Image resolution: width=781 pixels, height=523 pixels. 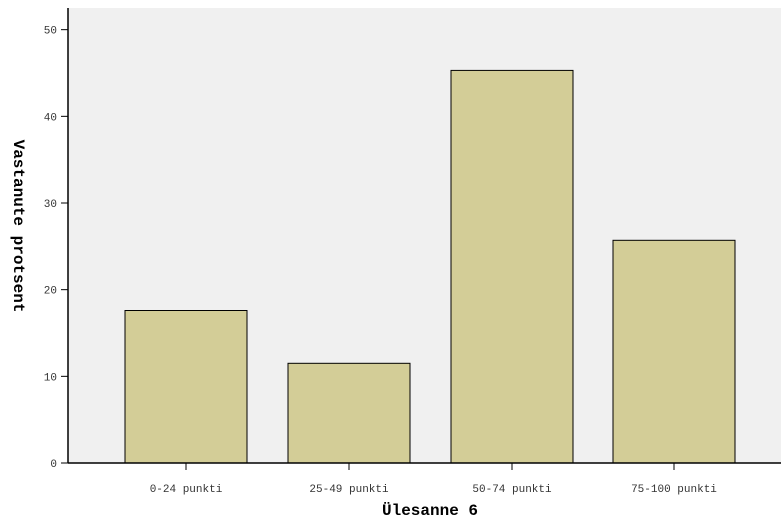 What do you see at coordinates (50, 118) in the screenshot?
I see `y-tick-label: 40` at bounding box center [50, 118].